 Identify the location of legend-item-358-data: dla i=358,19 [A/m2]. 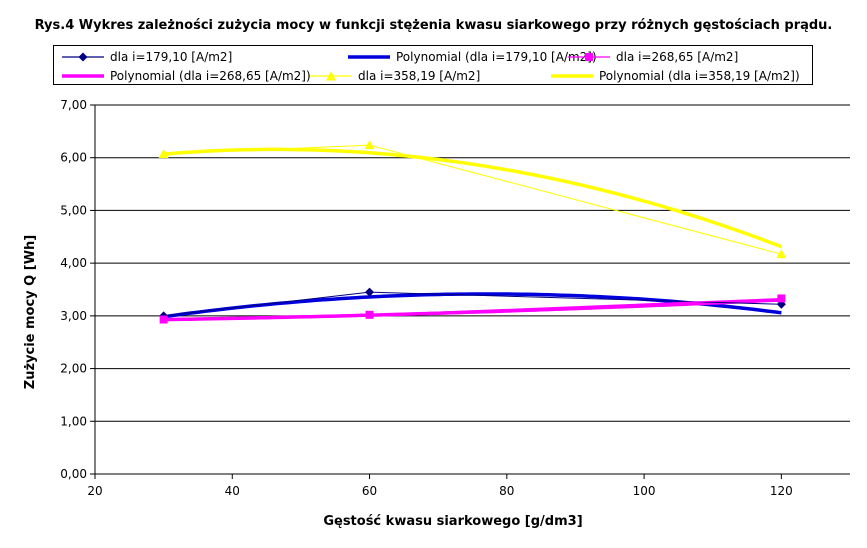
(394, 76).